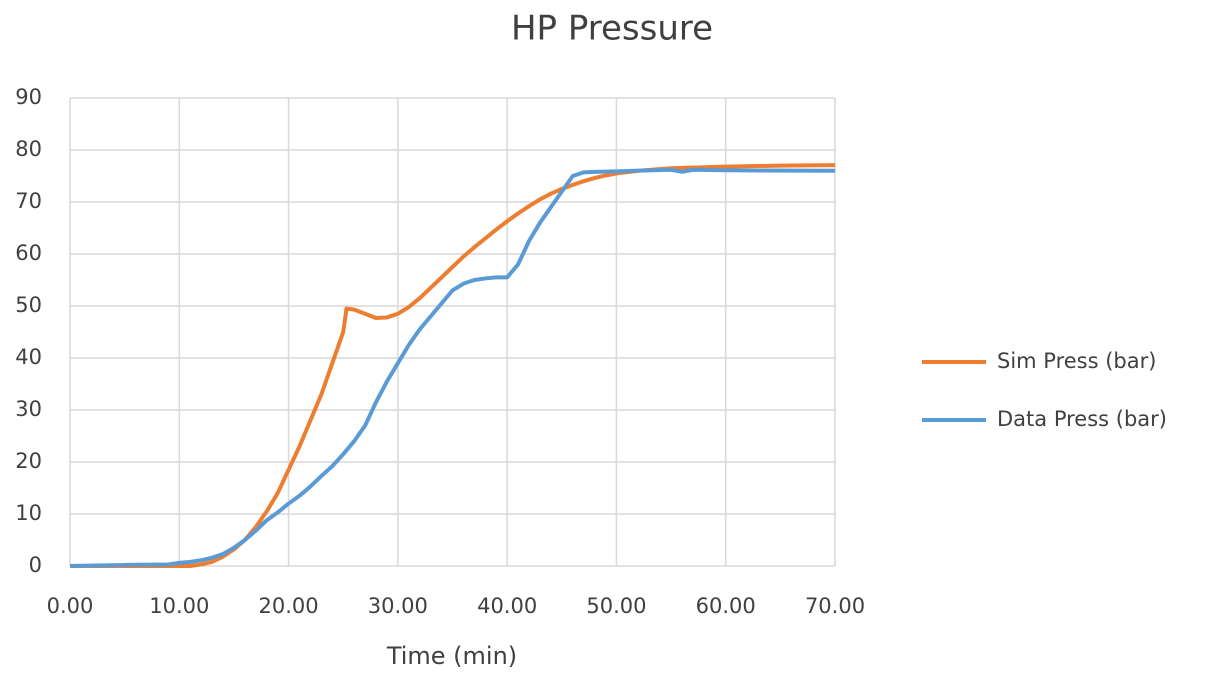 This screenshot has width=1206, height=677. I want to click on legend-label: Sim Press (bar), so click(1076, 361).